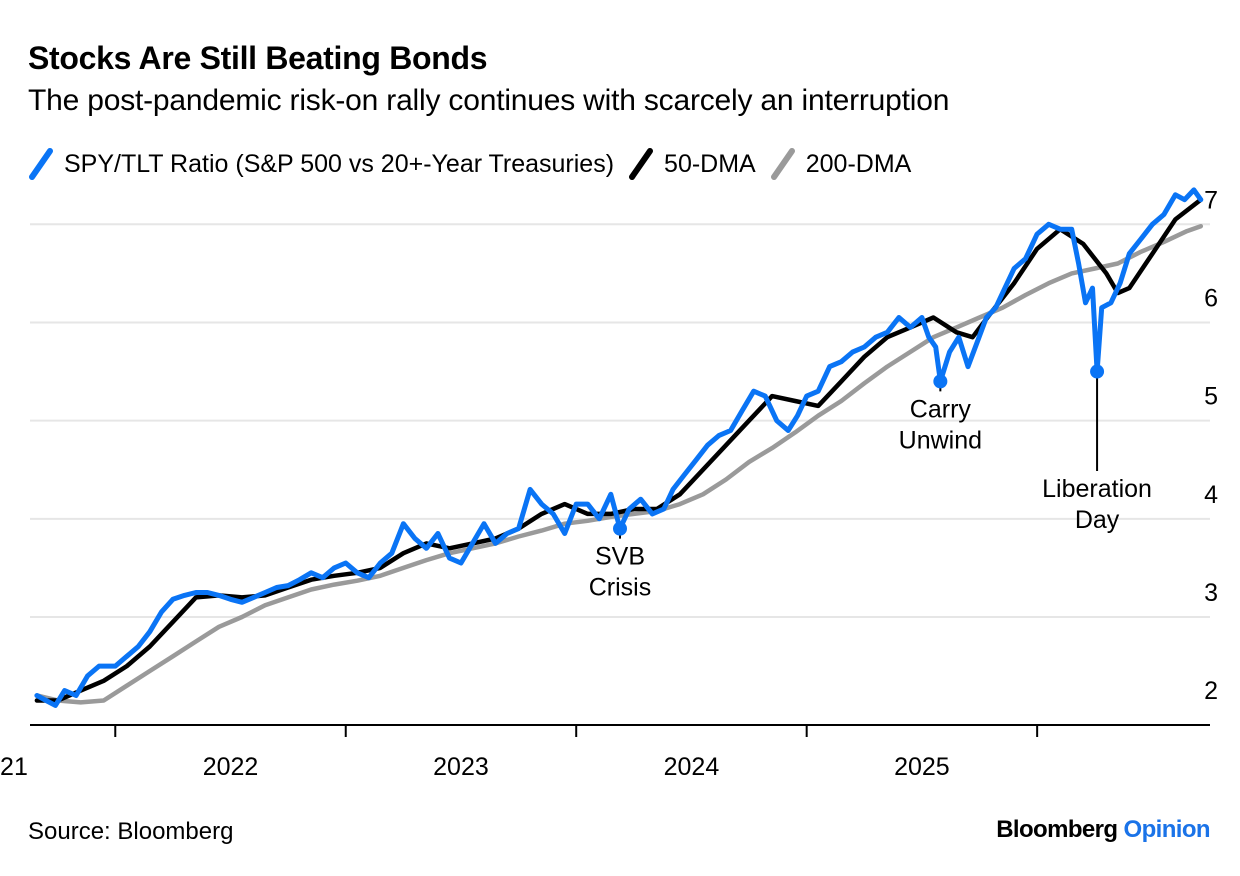 The height and width of the screenshot is (876, 1240). What do you see at coordinates (258, 58) in the screenshot?
I see `chart-title: Stocks Are Still Beating Bonds` at bounding box center [258, 58].